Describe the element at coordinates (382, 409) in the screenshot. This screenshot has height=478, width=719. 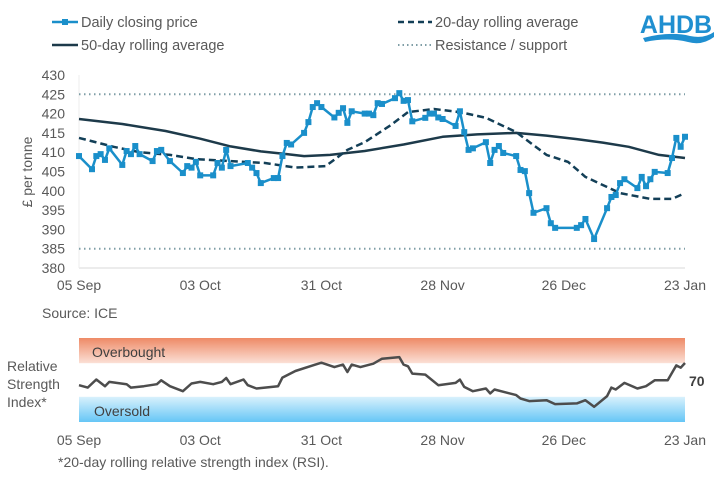
I see `oversold-band` at that location.